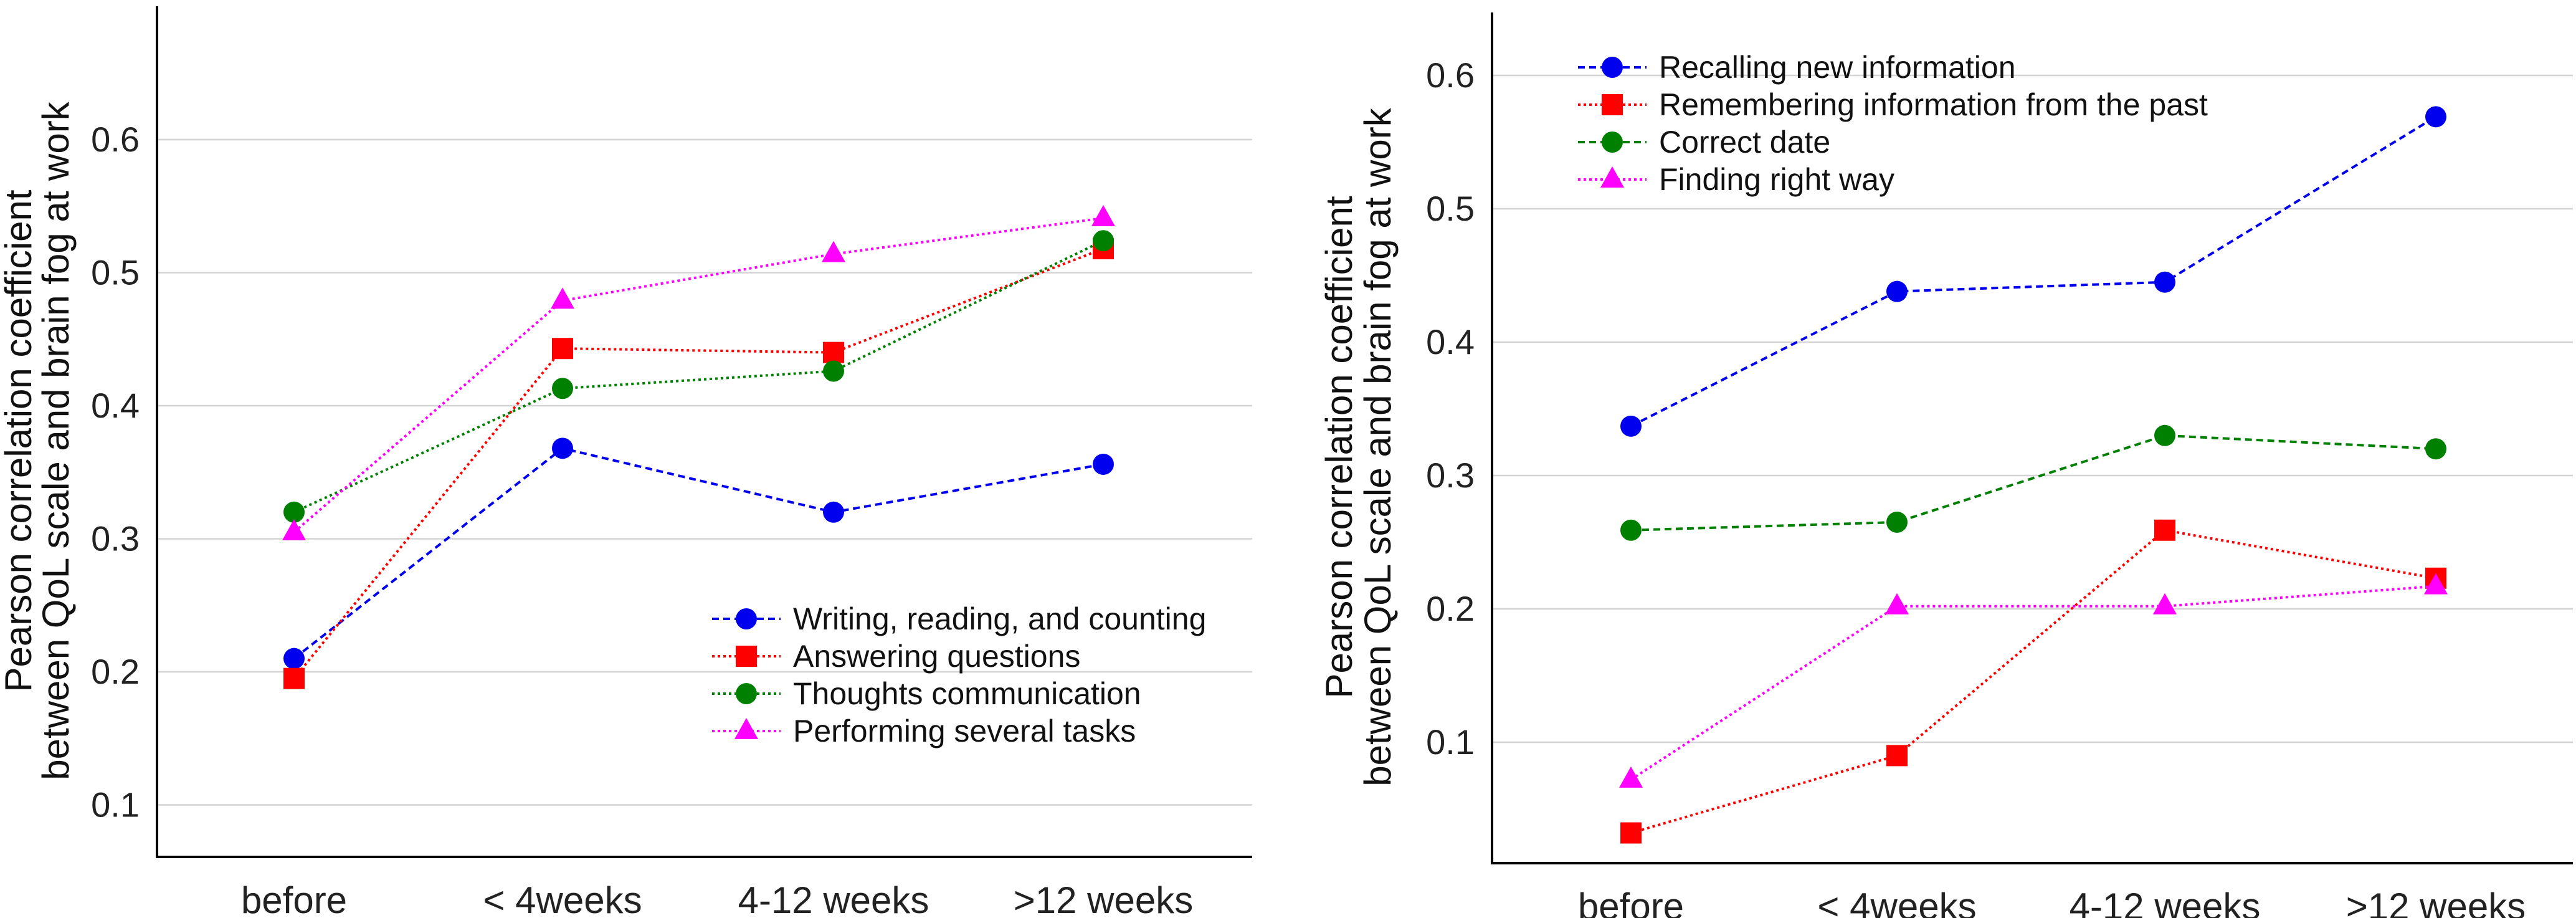  Describe the element at coordinates (1744, 142) in the screenshot. I see `legend-label: Correct date` at that location.